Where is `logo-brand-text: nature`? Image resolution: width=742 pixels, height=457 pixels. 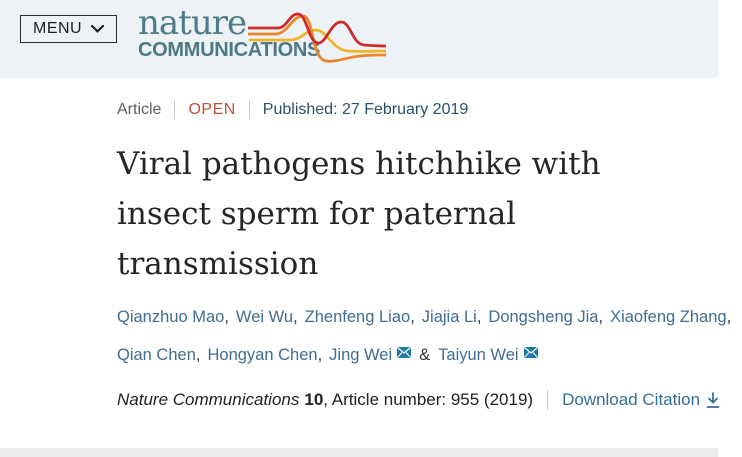
logo-brand-text: nature is located at coordinates (192, 23).